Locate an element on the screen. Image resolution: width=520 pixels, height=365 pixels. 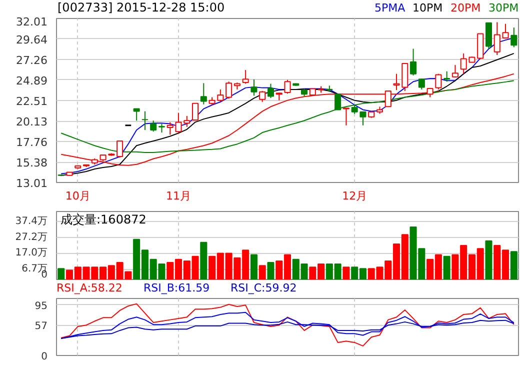
y-tick-label: 57 is located at coordinates (41, 326).